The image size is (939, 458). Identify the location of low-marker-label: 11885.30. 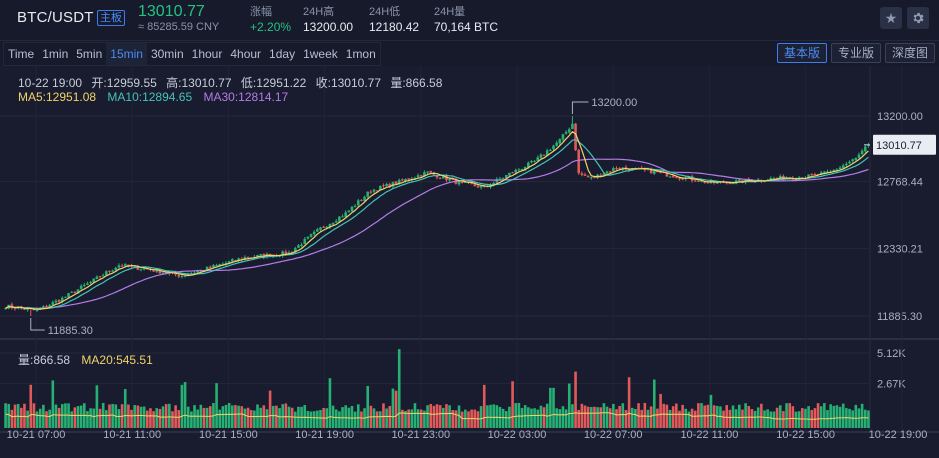
(70, 331).